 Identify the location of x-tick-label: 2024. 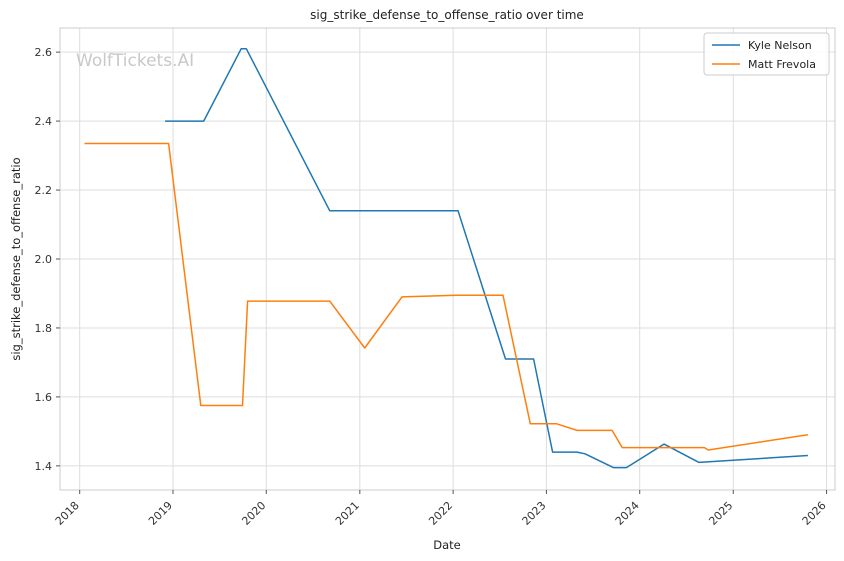
(627, 513).